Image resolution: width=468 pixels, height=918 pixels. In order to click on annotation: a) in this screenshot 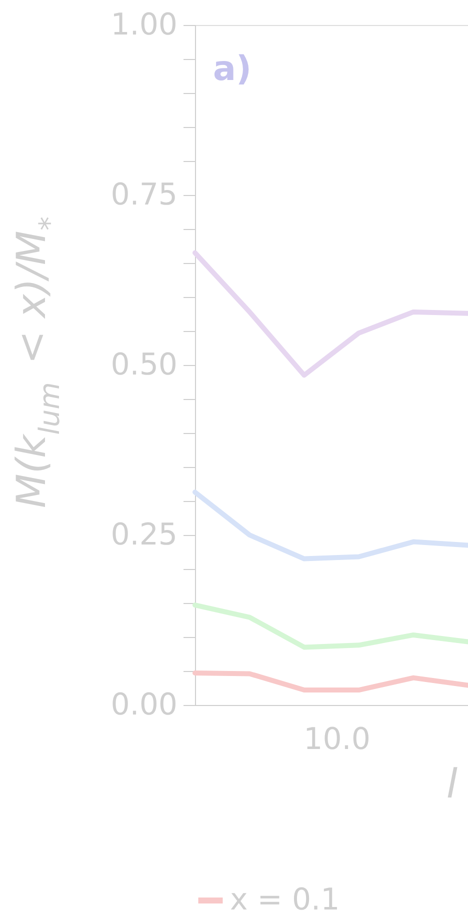, I will do `click(232, 69)`.